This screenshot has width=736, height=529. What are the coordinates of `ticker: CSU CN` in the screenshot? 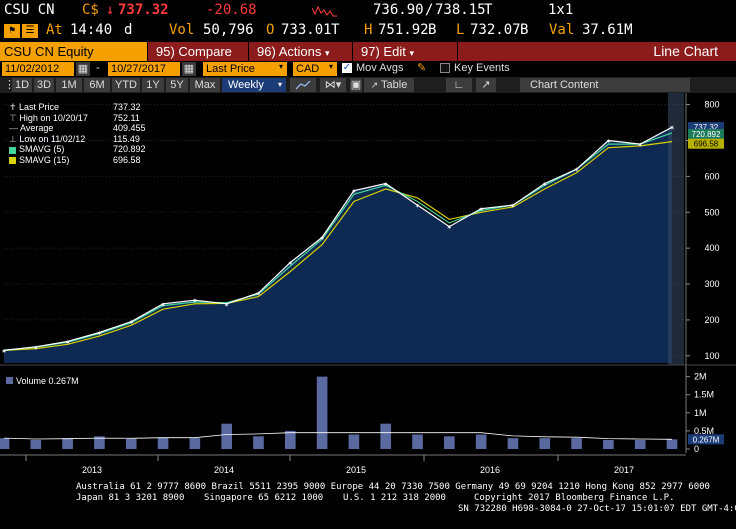 It's located at (29, 10).